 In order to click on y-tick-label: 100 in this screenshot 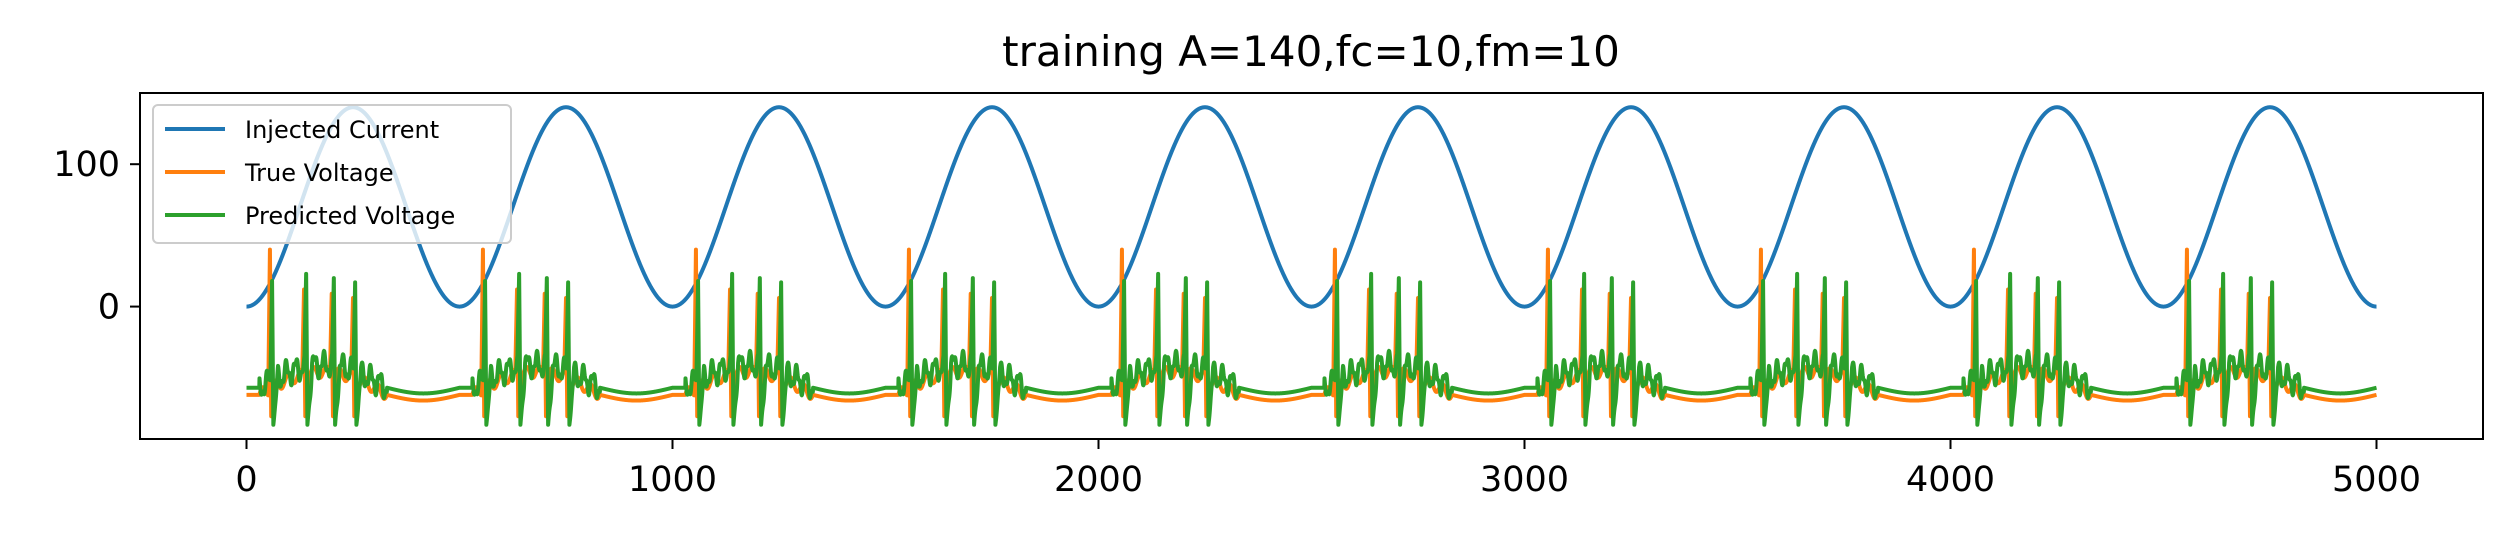, I will do `click(86, 165)`.